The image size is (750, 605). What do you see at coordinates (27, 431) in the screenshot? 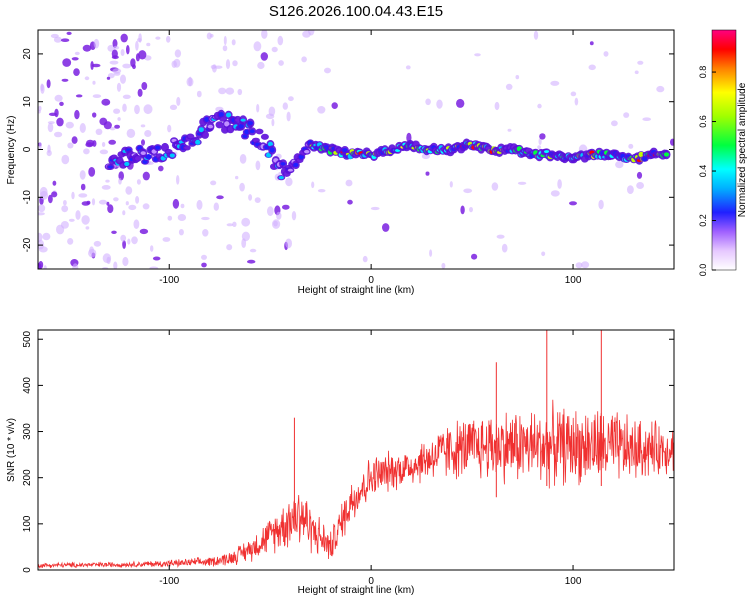
I see `snr-ytick-label: 300` at bounding box center [27, 431].